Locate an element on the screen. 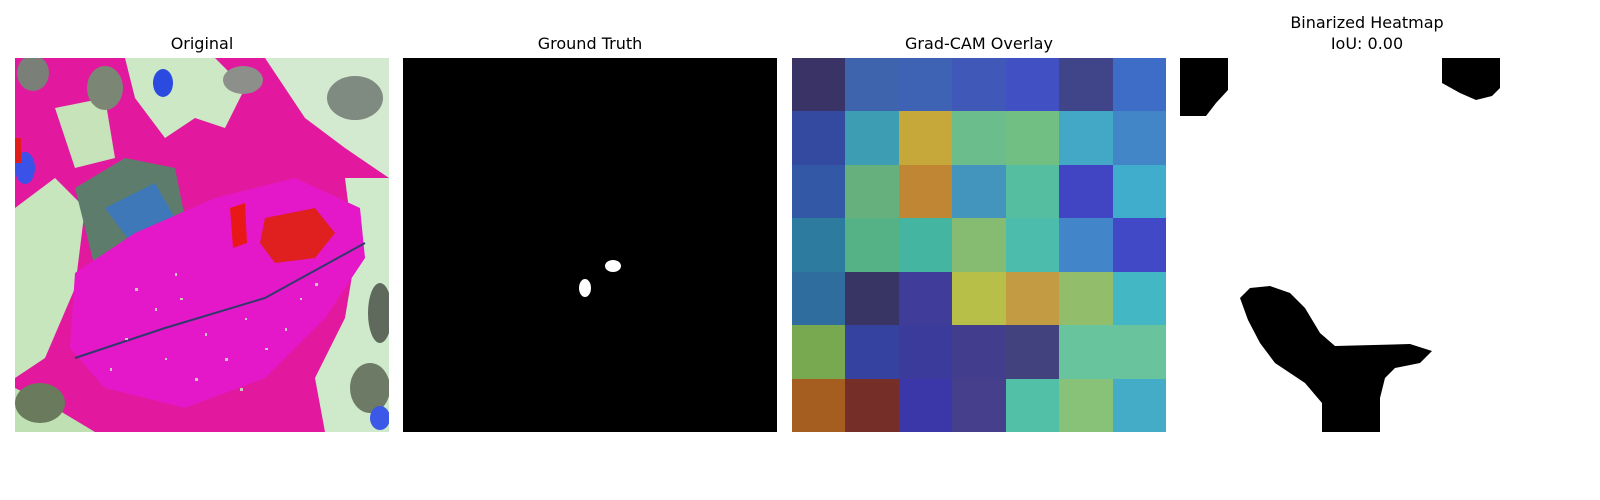  binarized-title: Binarized Heatmap is located at coordinates (1367, 22).